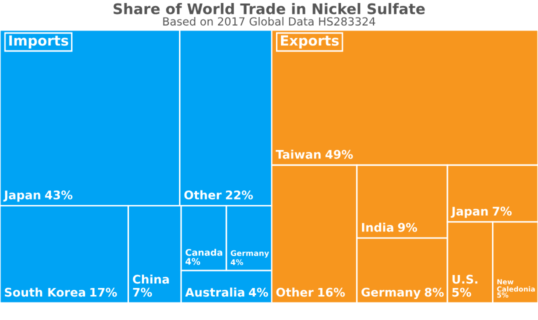 This screenshot has width=538, height=320. I want to click on data-label: 22%, so click(239, 195).